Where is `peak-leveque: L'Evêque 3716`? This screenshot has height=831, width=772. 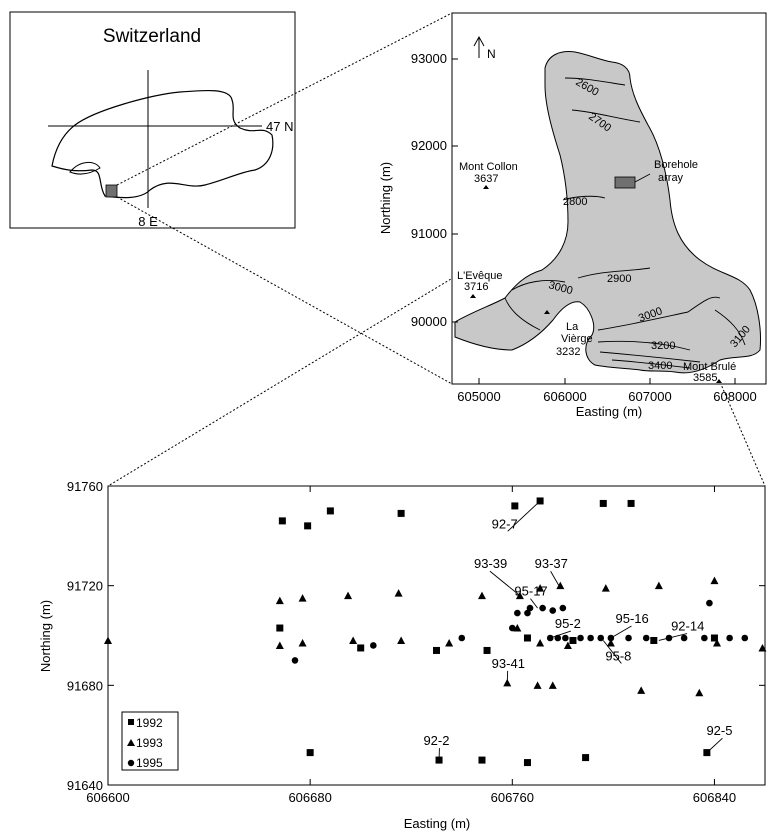
peak-leveque: L'Evêque 3716 is located at coordinates (480, 284).